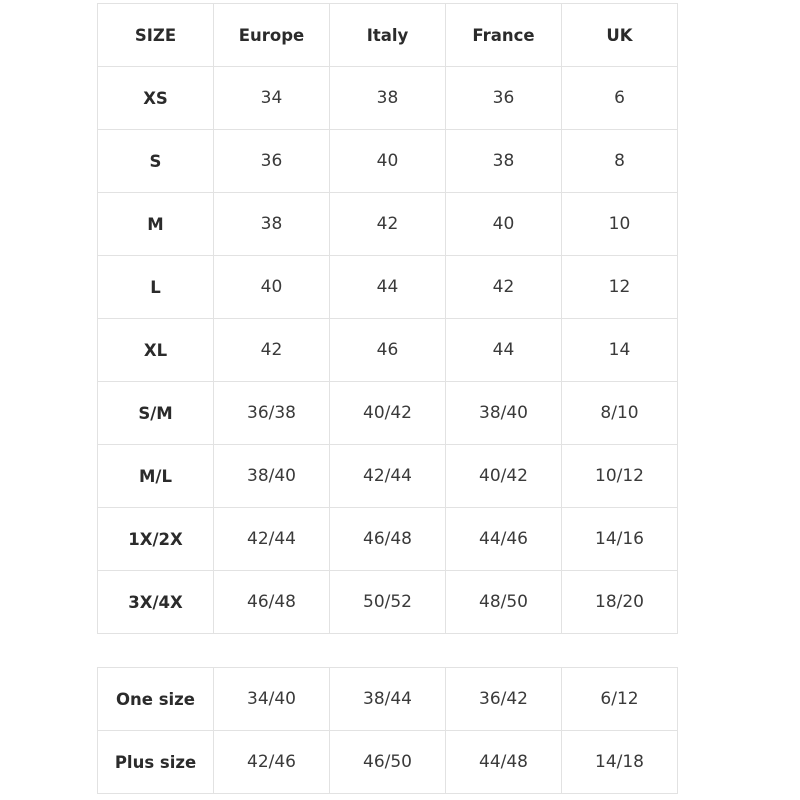 This screenshot has height=800, width=800. What do you see at coordinates (271, 413) in the screenshot?
I see `size-value-cell: 36/38` at bounding box center [271, 413].